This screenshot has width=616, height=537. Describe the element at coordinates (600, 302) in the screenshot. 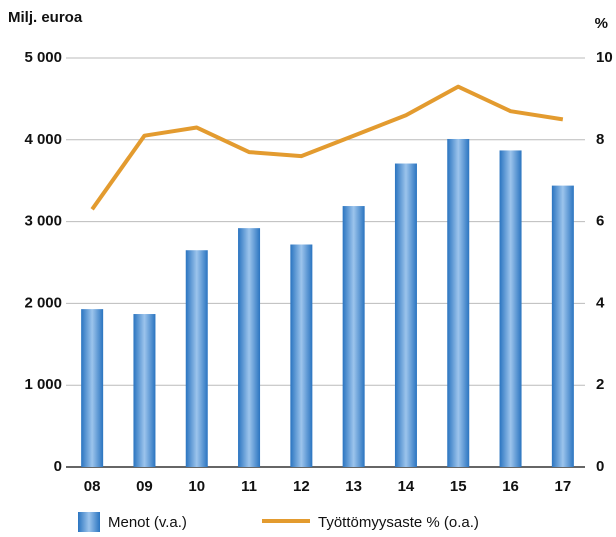

I see `y2-tick-label: 4` at that location.